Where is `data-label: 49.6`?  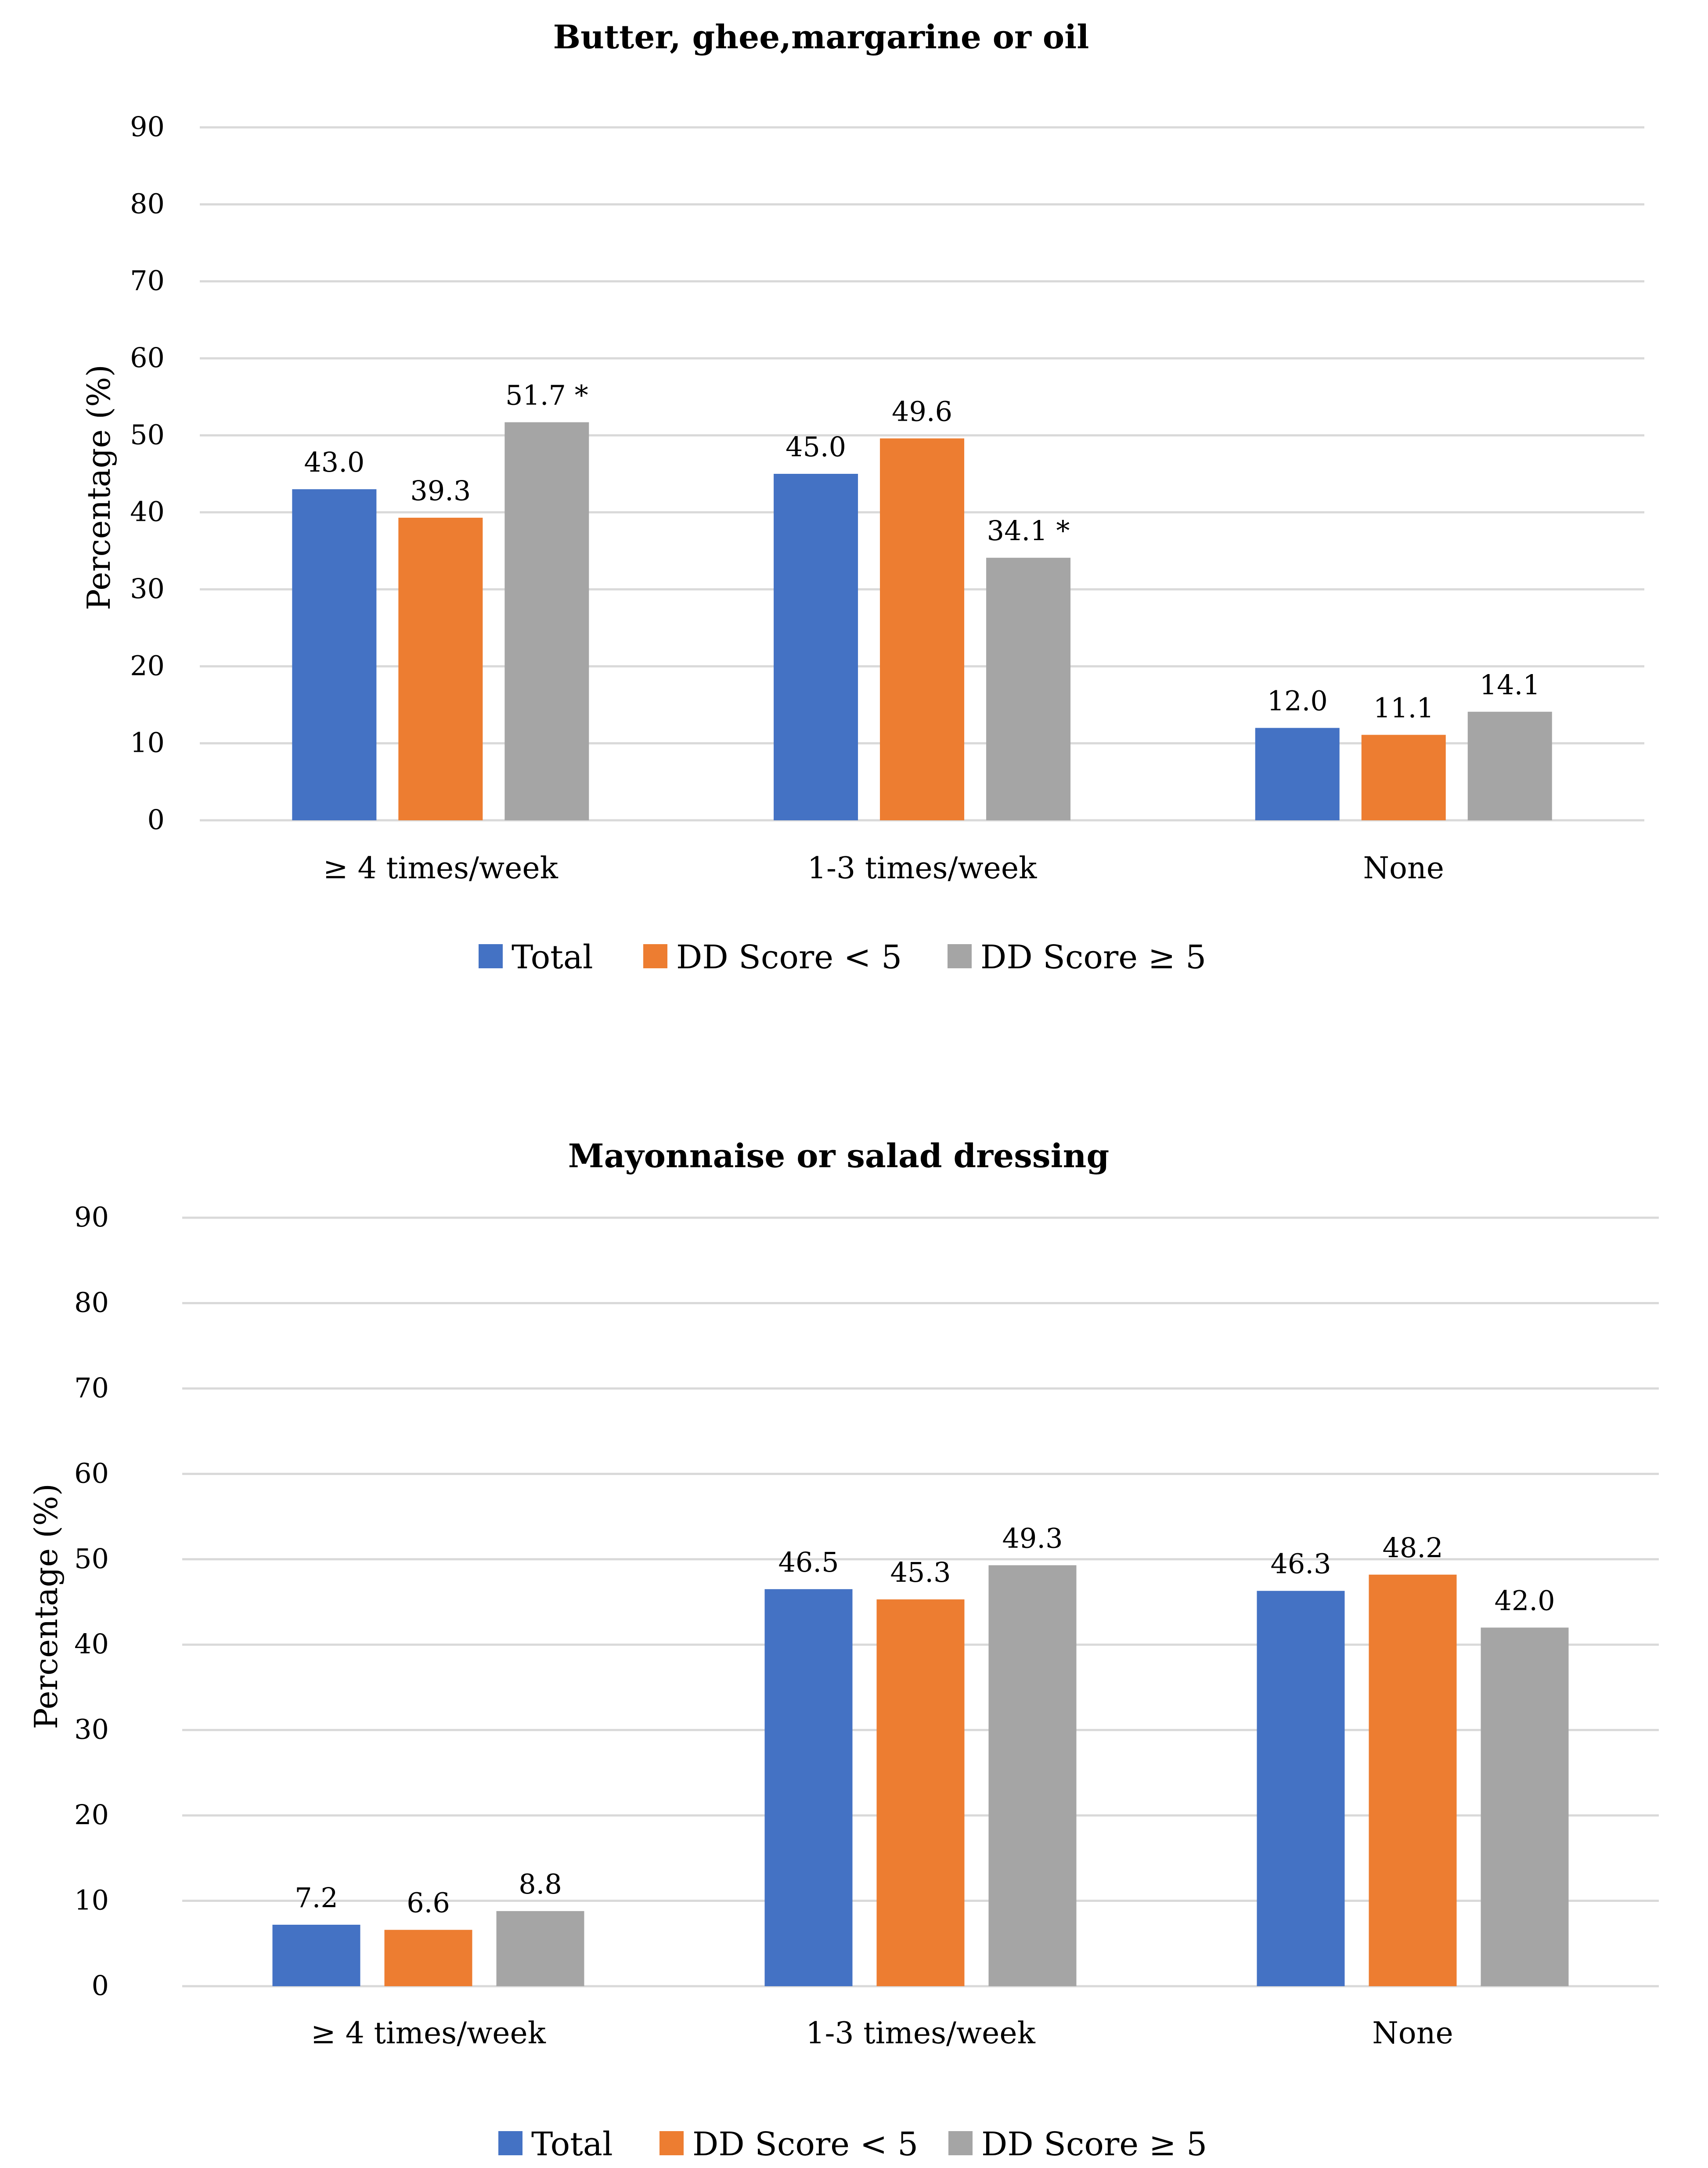
data-label: 49.6 is located at coordinates (922, 411).